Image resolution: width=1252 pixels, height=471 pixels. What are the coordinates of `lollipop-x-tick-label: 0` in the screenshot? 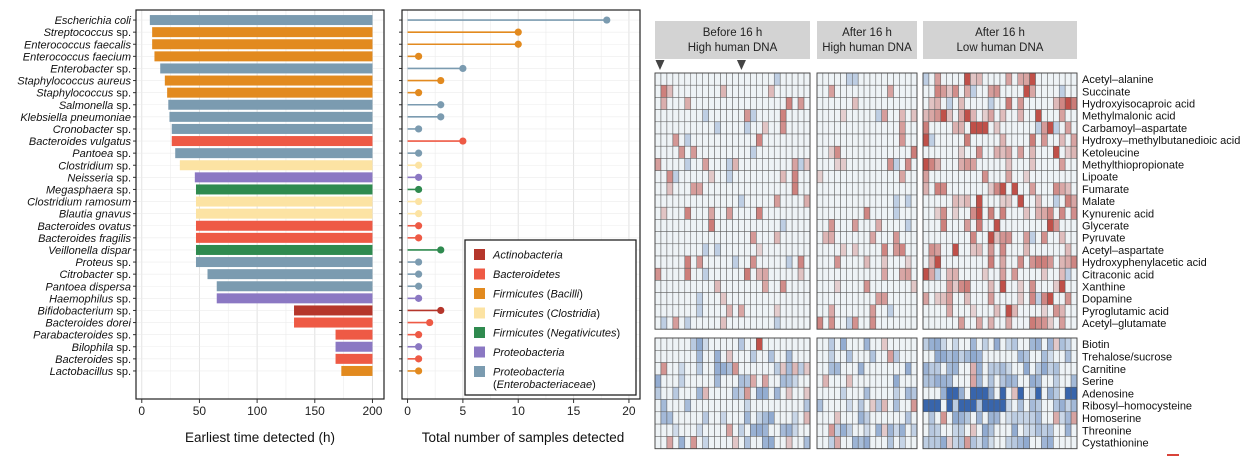 It's located at (407, 411).